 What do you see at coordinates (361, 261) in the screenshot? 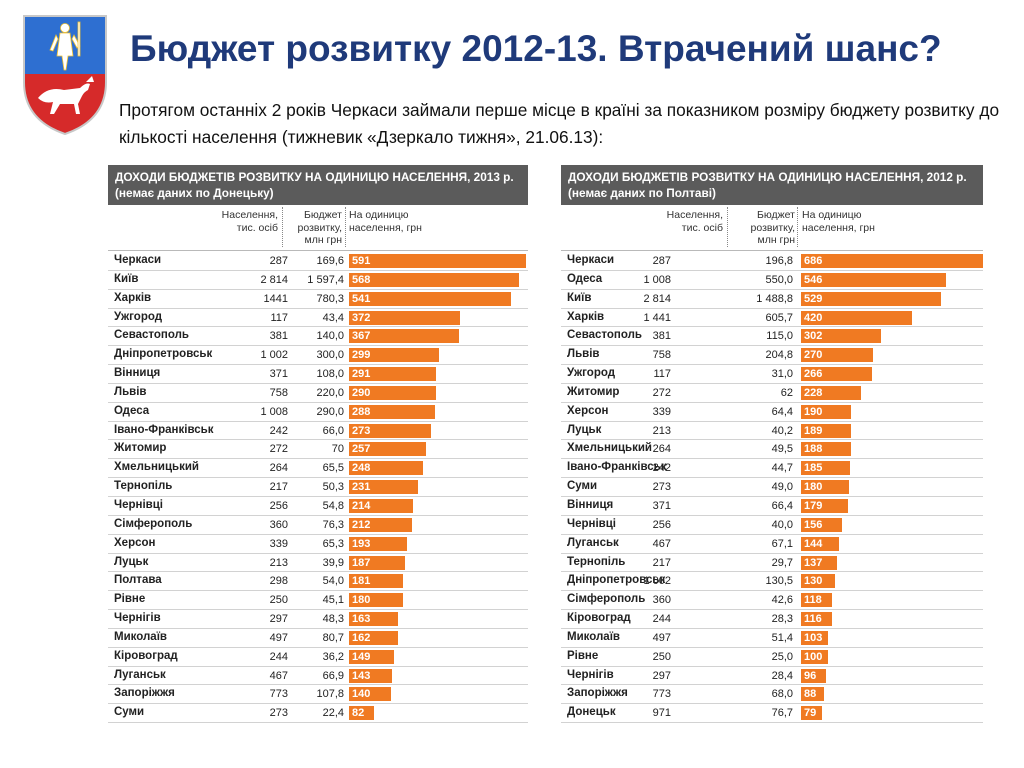
I see `bar-value-label: 591` at bounding box center [361, 261].